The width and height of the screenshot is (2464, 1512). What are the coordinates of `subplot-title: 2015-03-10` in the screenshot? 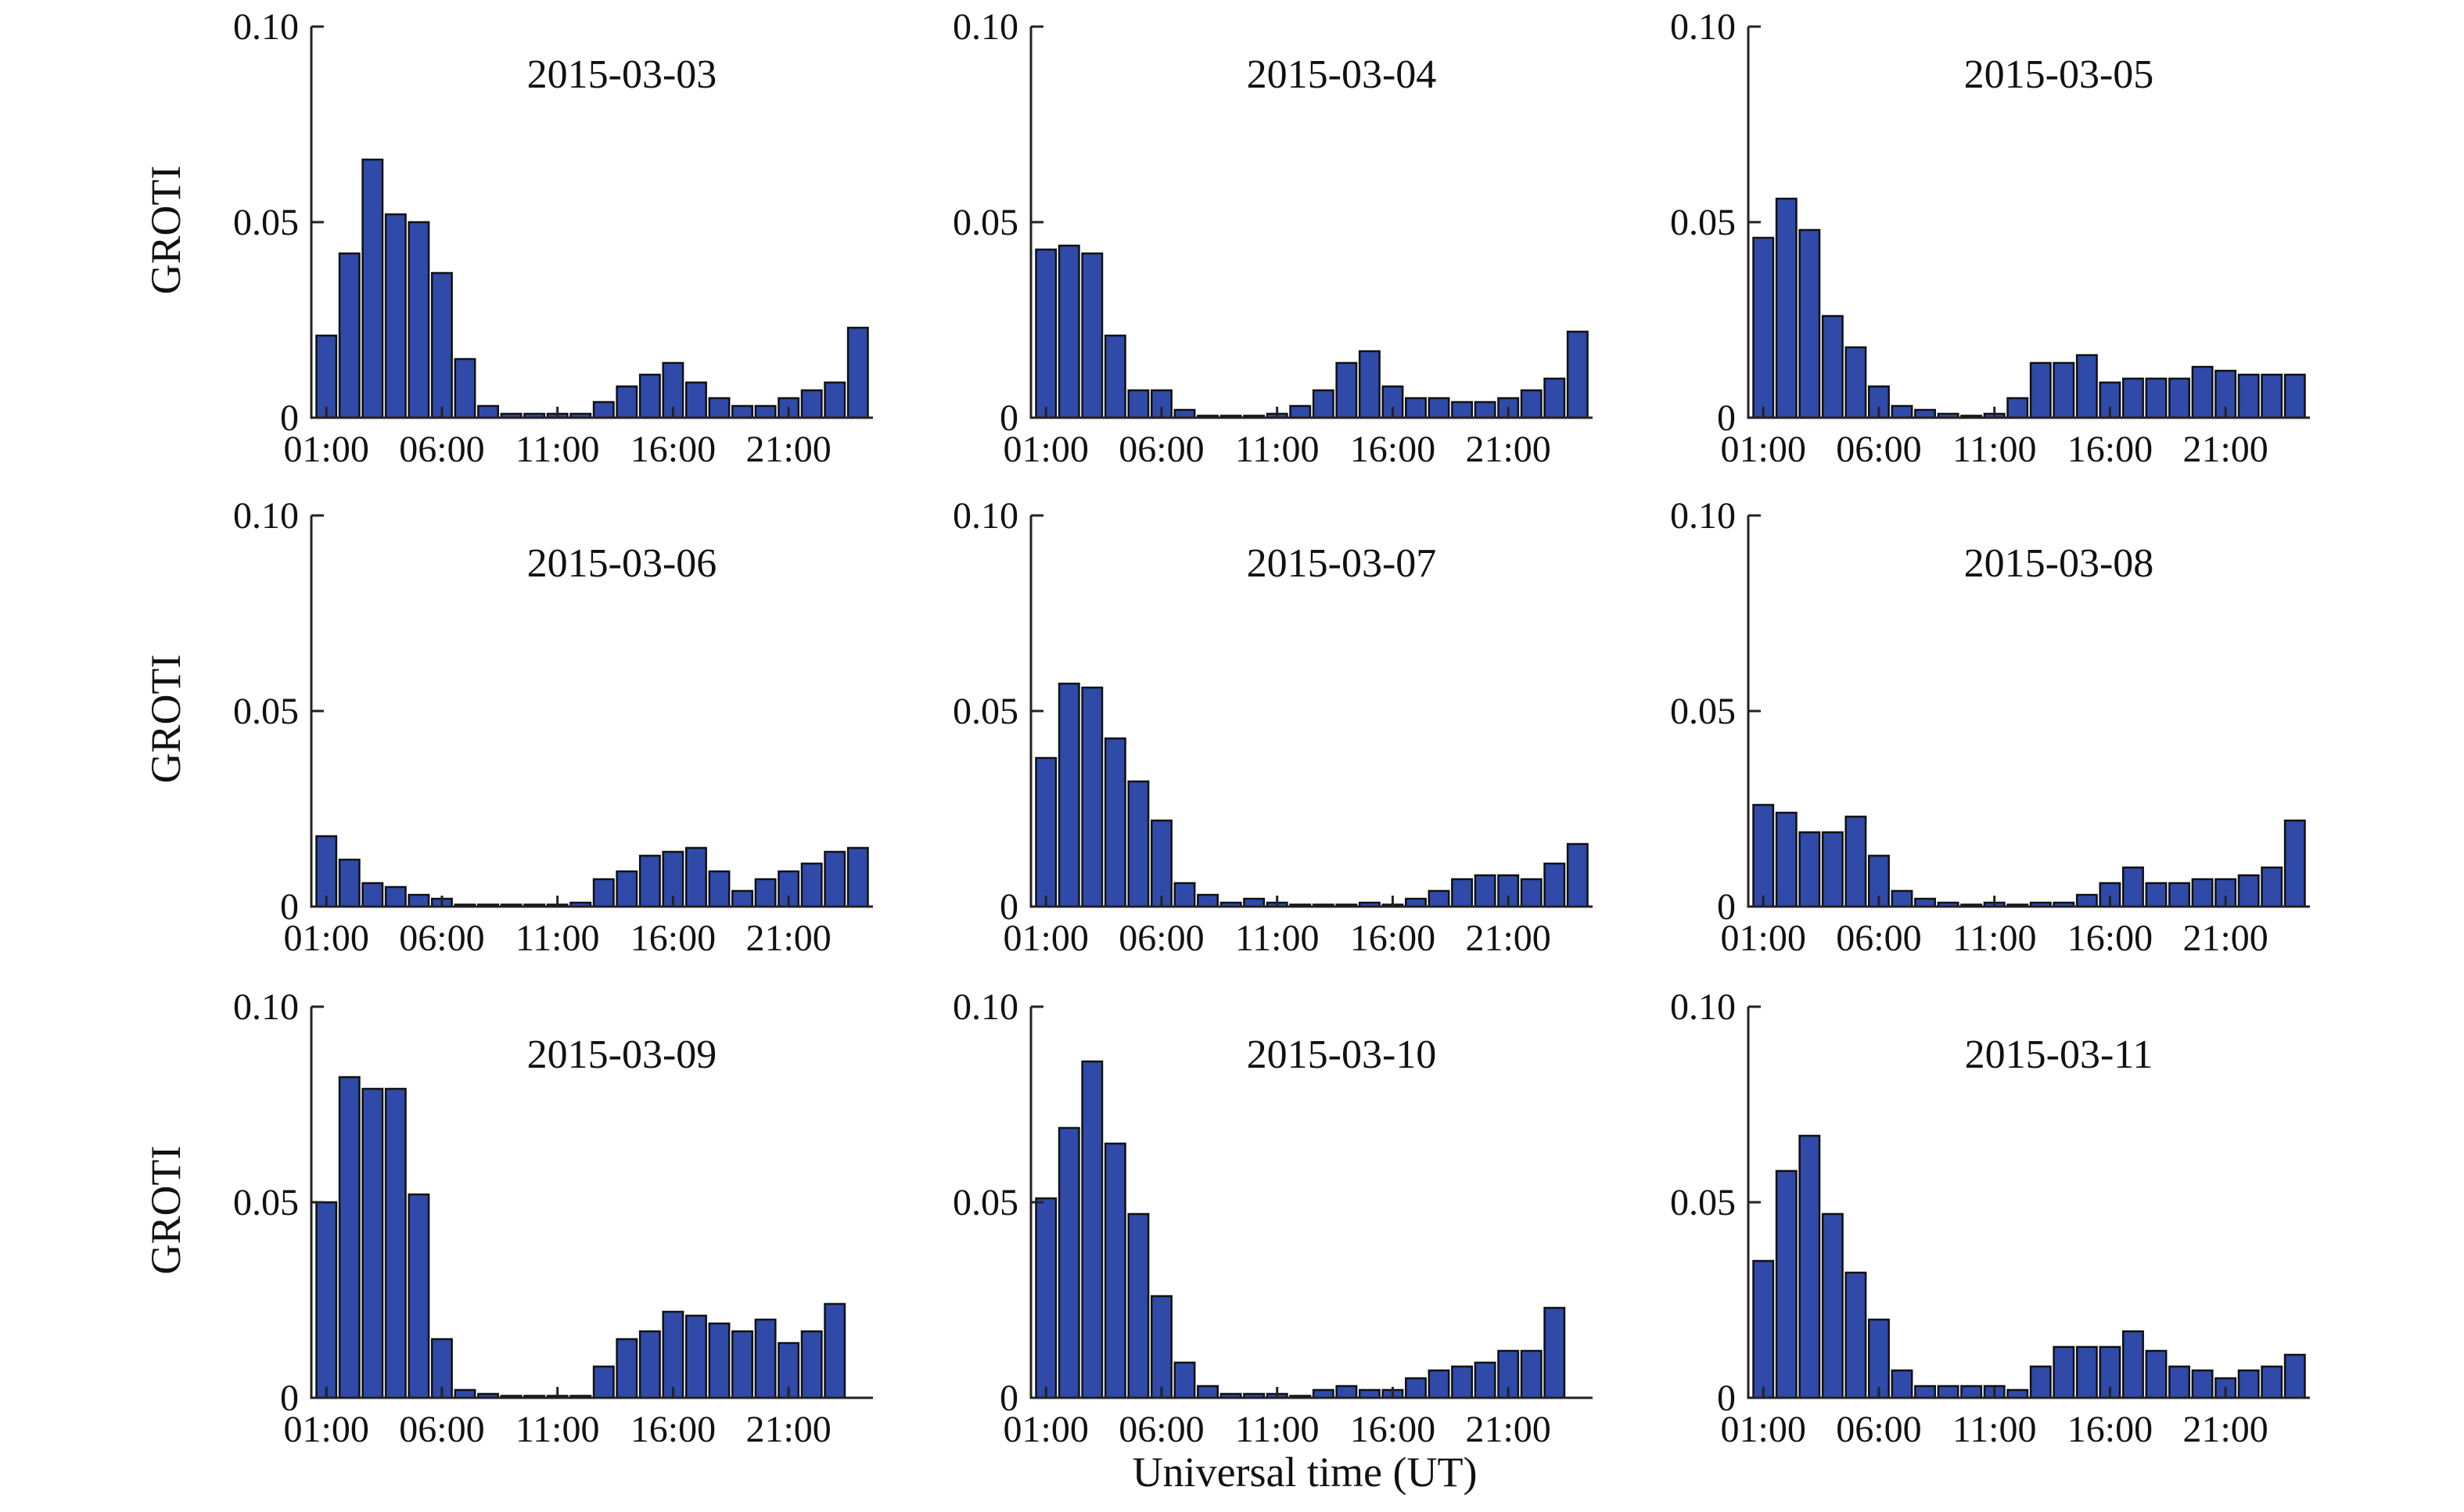 It's located at (1342, 1055).